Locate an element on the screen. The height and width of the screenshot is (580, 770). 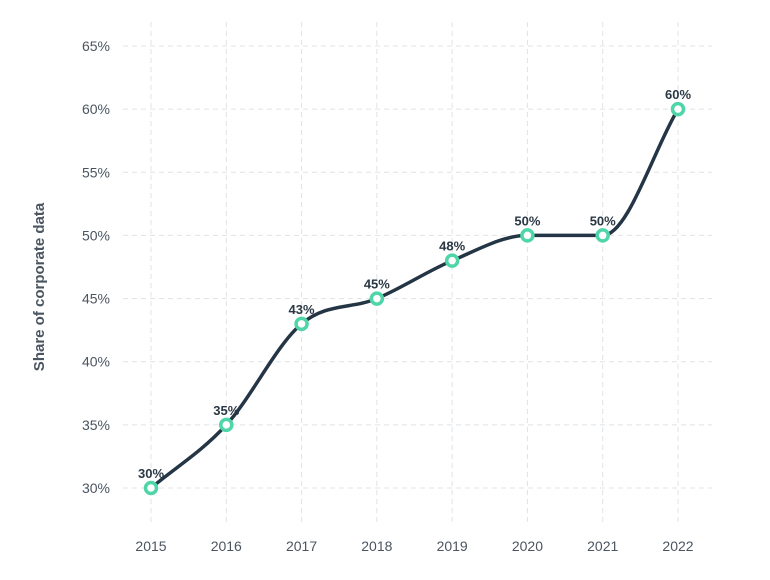
x-axis-ticks: 2015 2016 2017 2018 2019 2020 2021 2022 is located at coordinates (414, 546).